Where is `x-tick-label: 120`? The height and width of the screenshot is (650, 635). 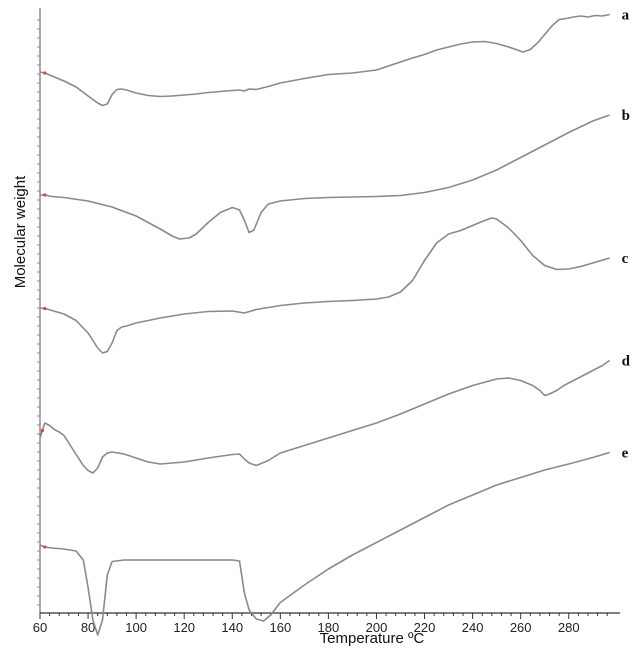 x-tick-label: 120 is located at coordinates (184, 627).